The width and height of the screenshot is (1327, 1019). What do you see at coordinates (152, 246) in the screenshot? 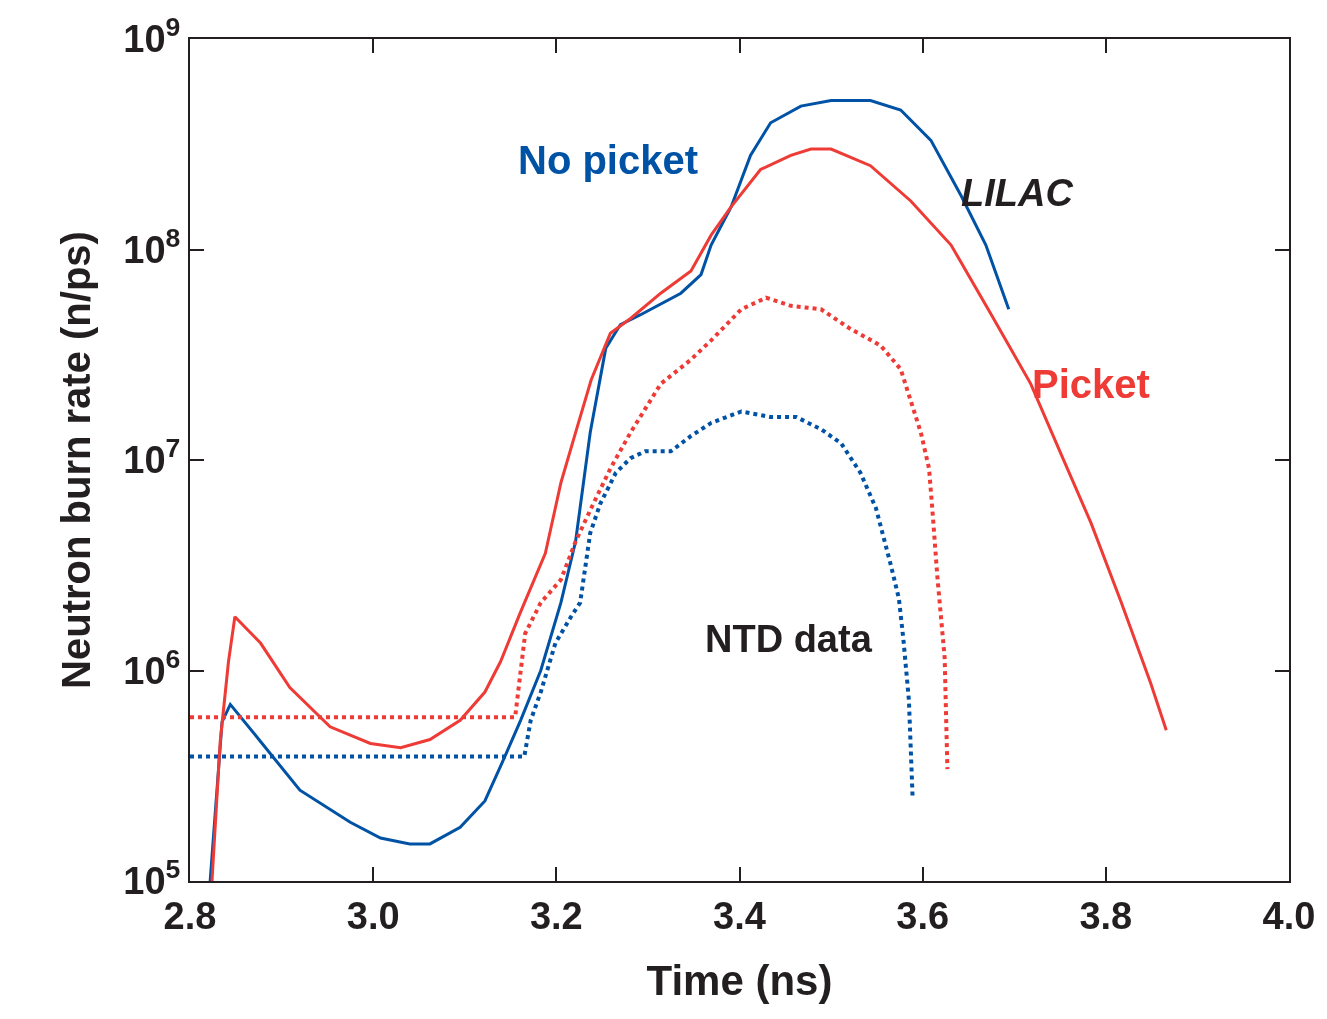
I see `y-tick-label: 10$^{8}$` at bounding box center [152, 246].